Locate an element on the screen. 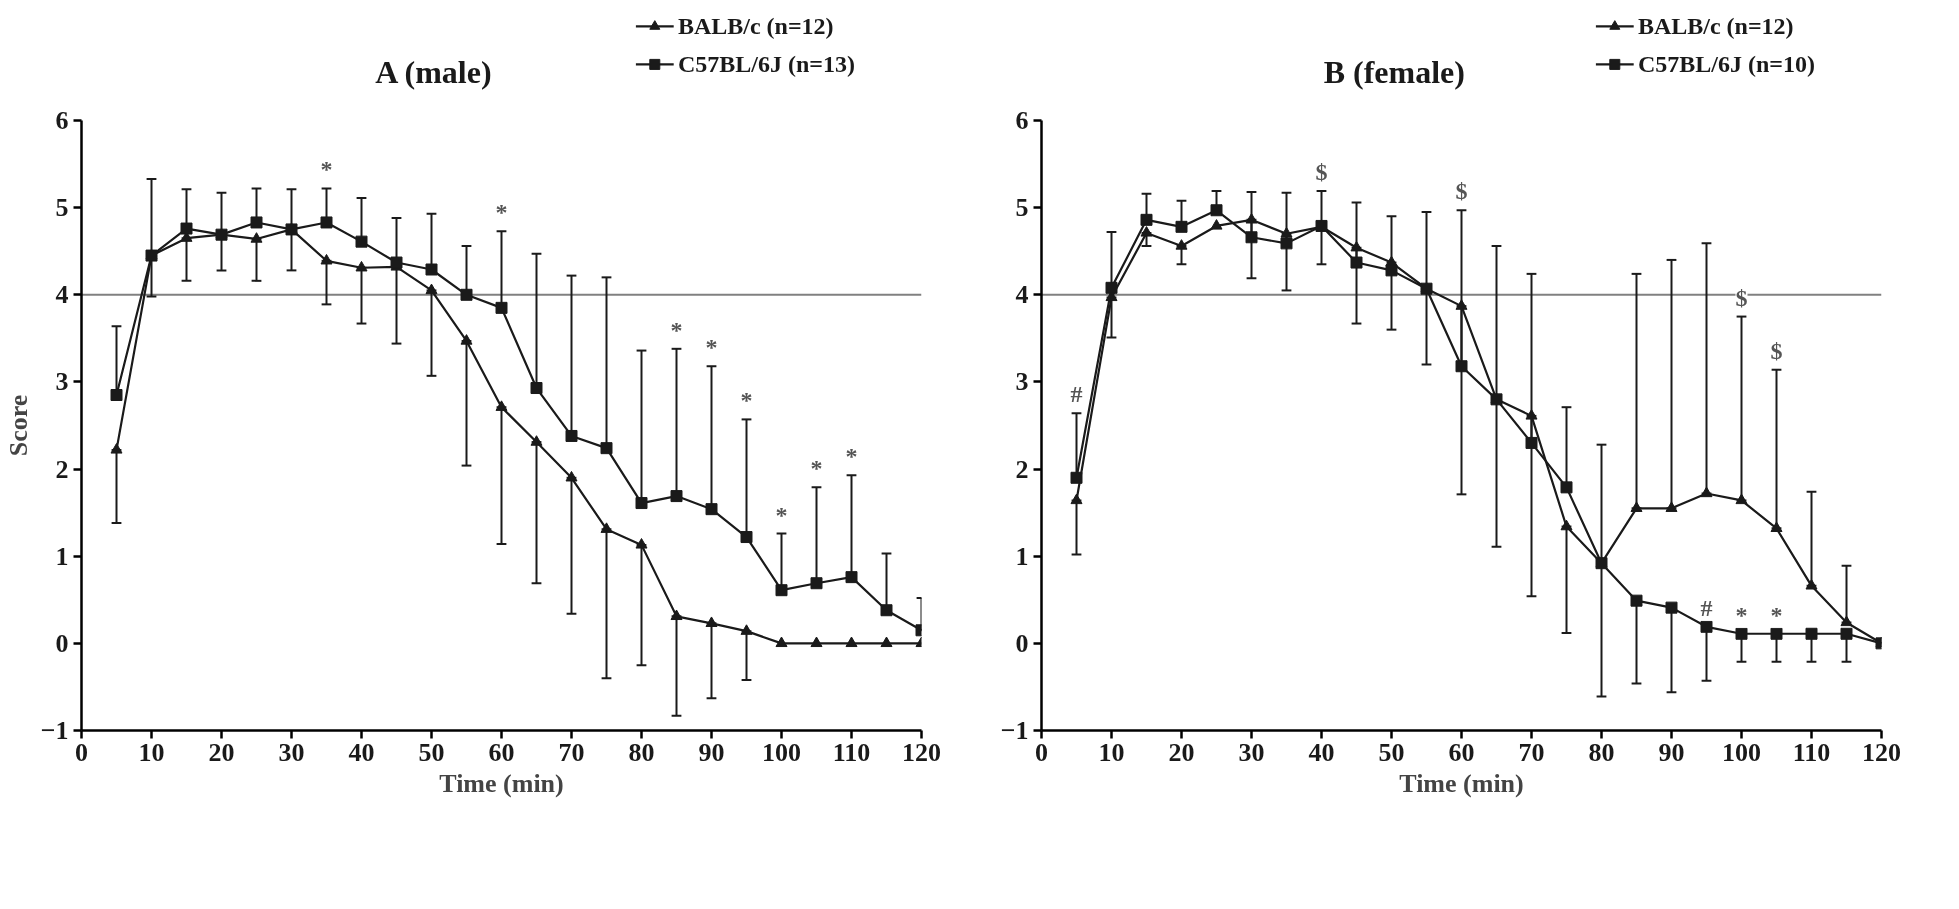 The image size is (1959, 909). x-tick-label: 50 is located at coordinates (431, 752).